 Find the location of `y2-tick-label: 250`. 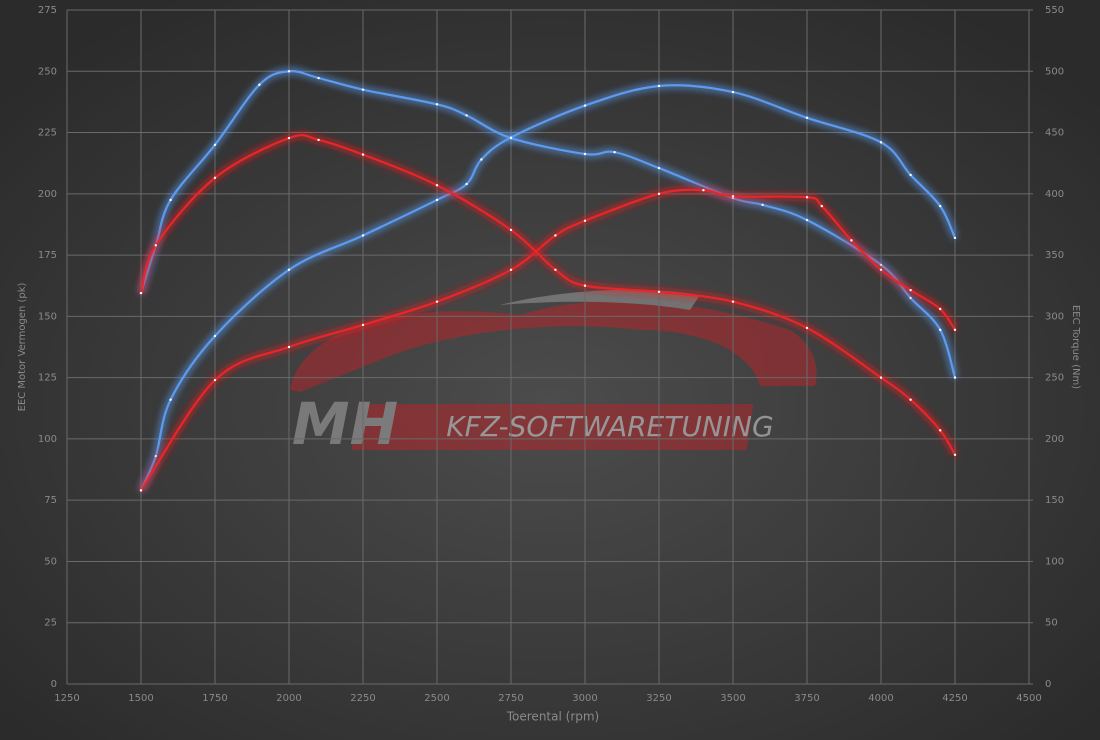

y2-tick-label: 250 is located at coordinates (1054, 378).